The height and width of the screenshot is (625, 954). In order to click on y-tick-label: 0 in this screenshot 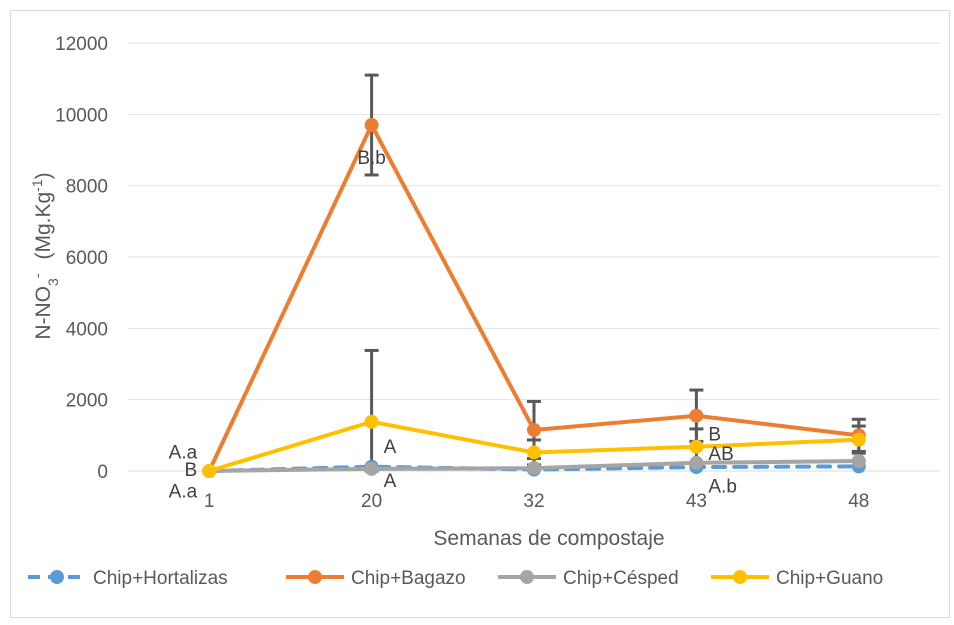, I will do `click(102, 472)`.